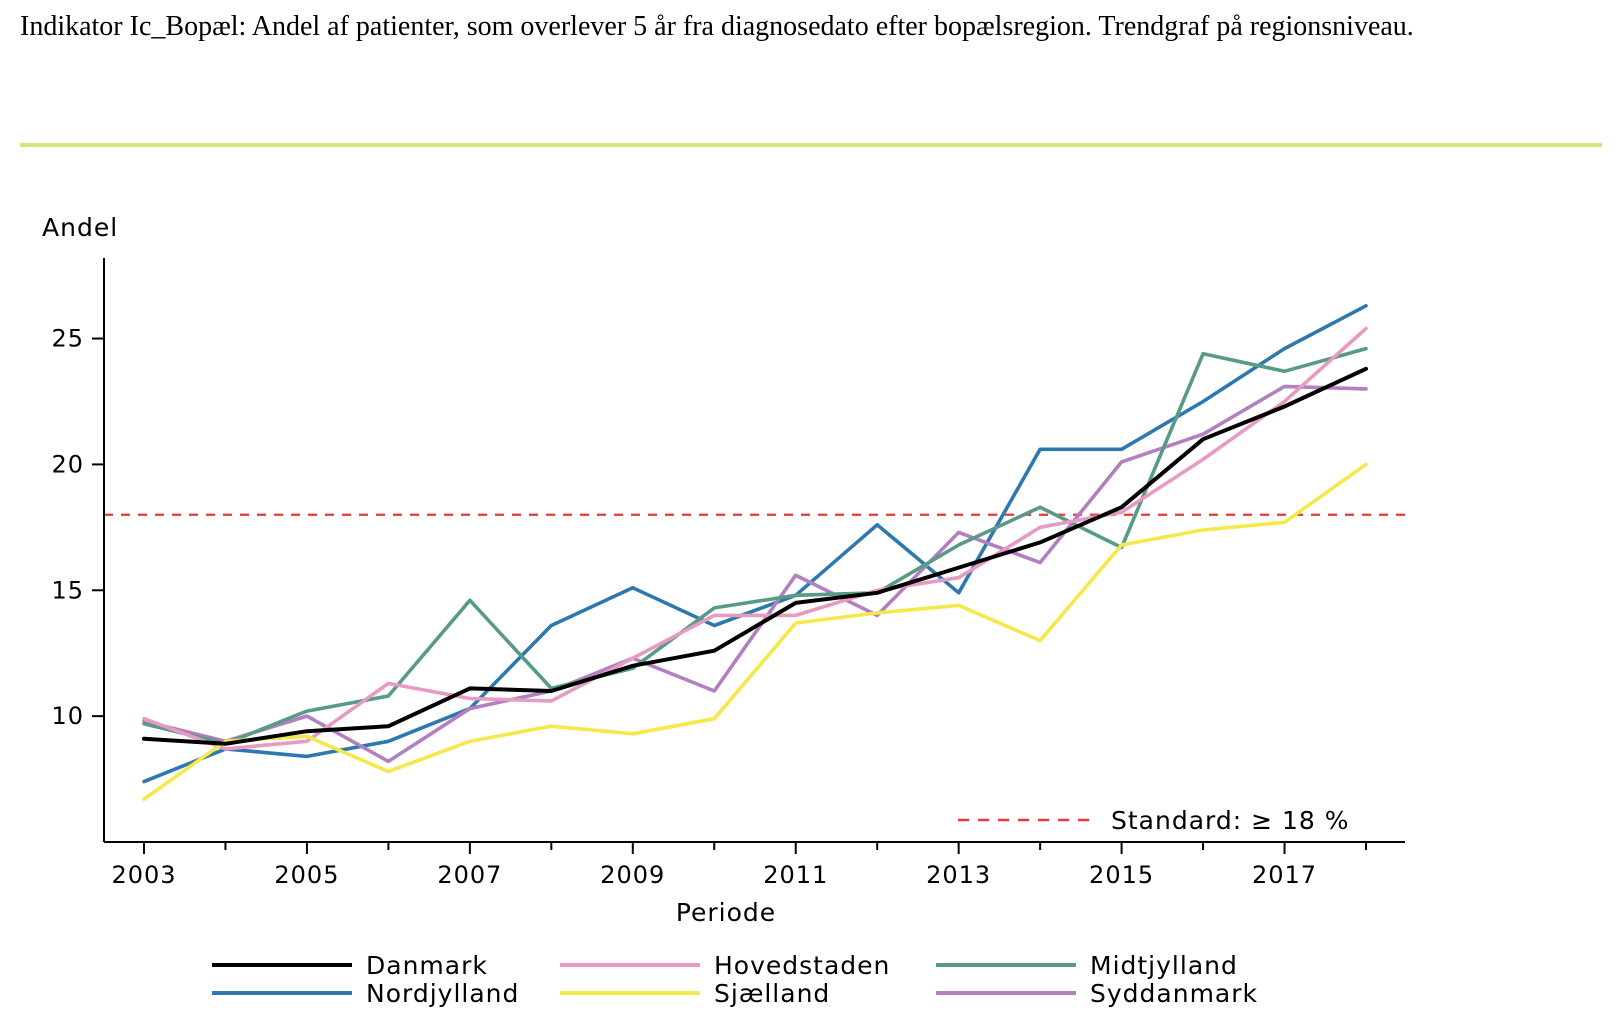  What do you see at coordinates (442, 993) in the screenshot?
I see `legend-label-nordjylland: Nordjylland` at bounding box center [442, 993].